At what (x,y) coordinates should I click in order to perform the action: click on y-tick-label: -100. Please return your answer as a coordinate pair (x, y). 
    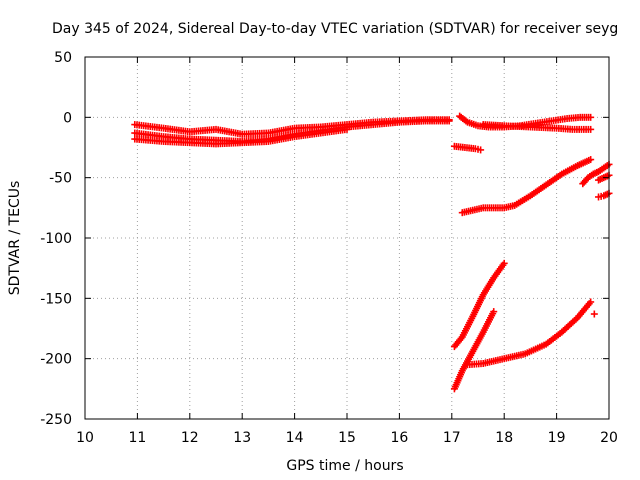
    Looking at the image, I should click on (56, 239).